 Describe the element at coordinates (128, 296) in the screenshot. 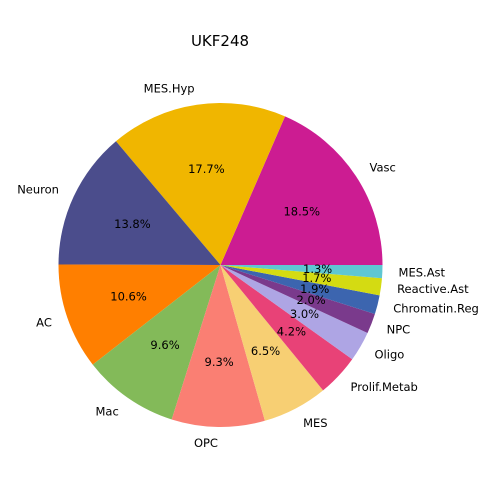

I see `pct-label-ac: 10.6%` at that location.